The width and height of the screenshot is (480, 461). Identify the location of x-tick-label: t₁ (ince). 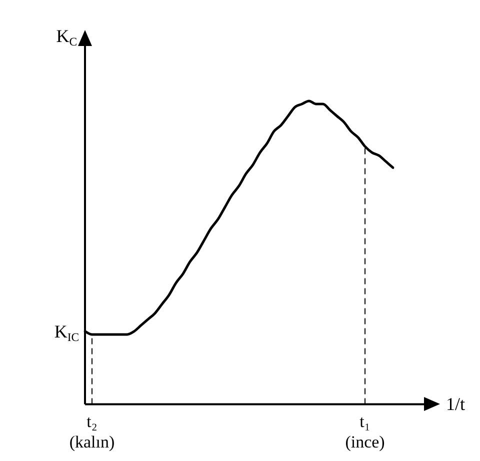
(365, 432).